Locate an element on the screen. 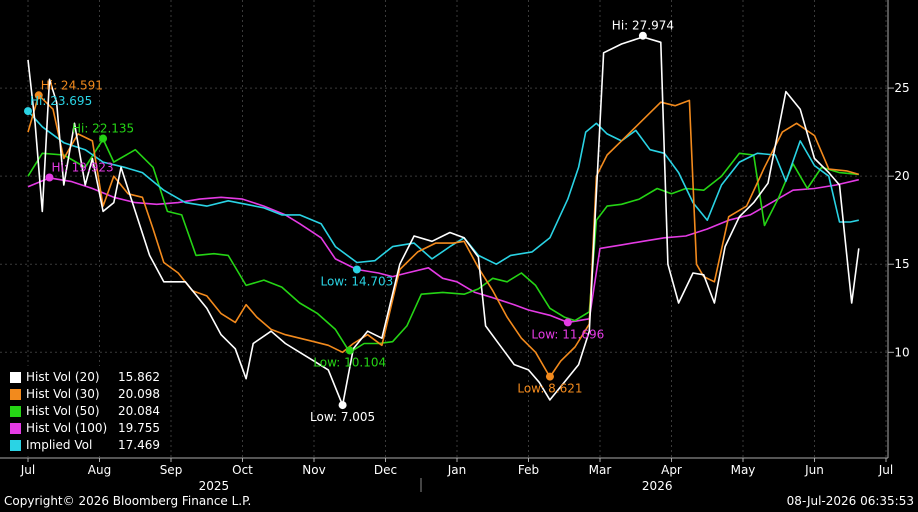  legend-item: Hist Vol (50) 20.084 is located at coordinates (85, 411).